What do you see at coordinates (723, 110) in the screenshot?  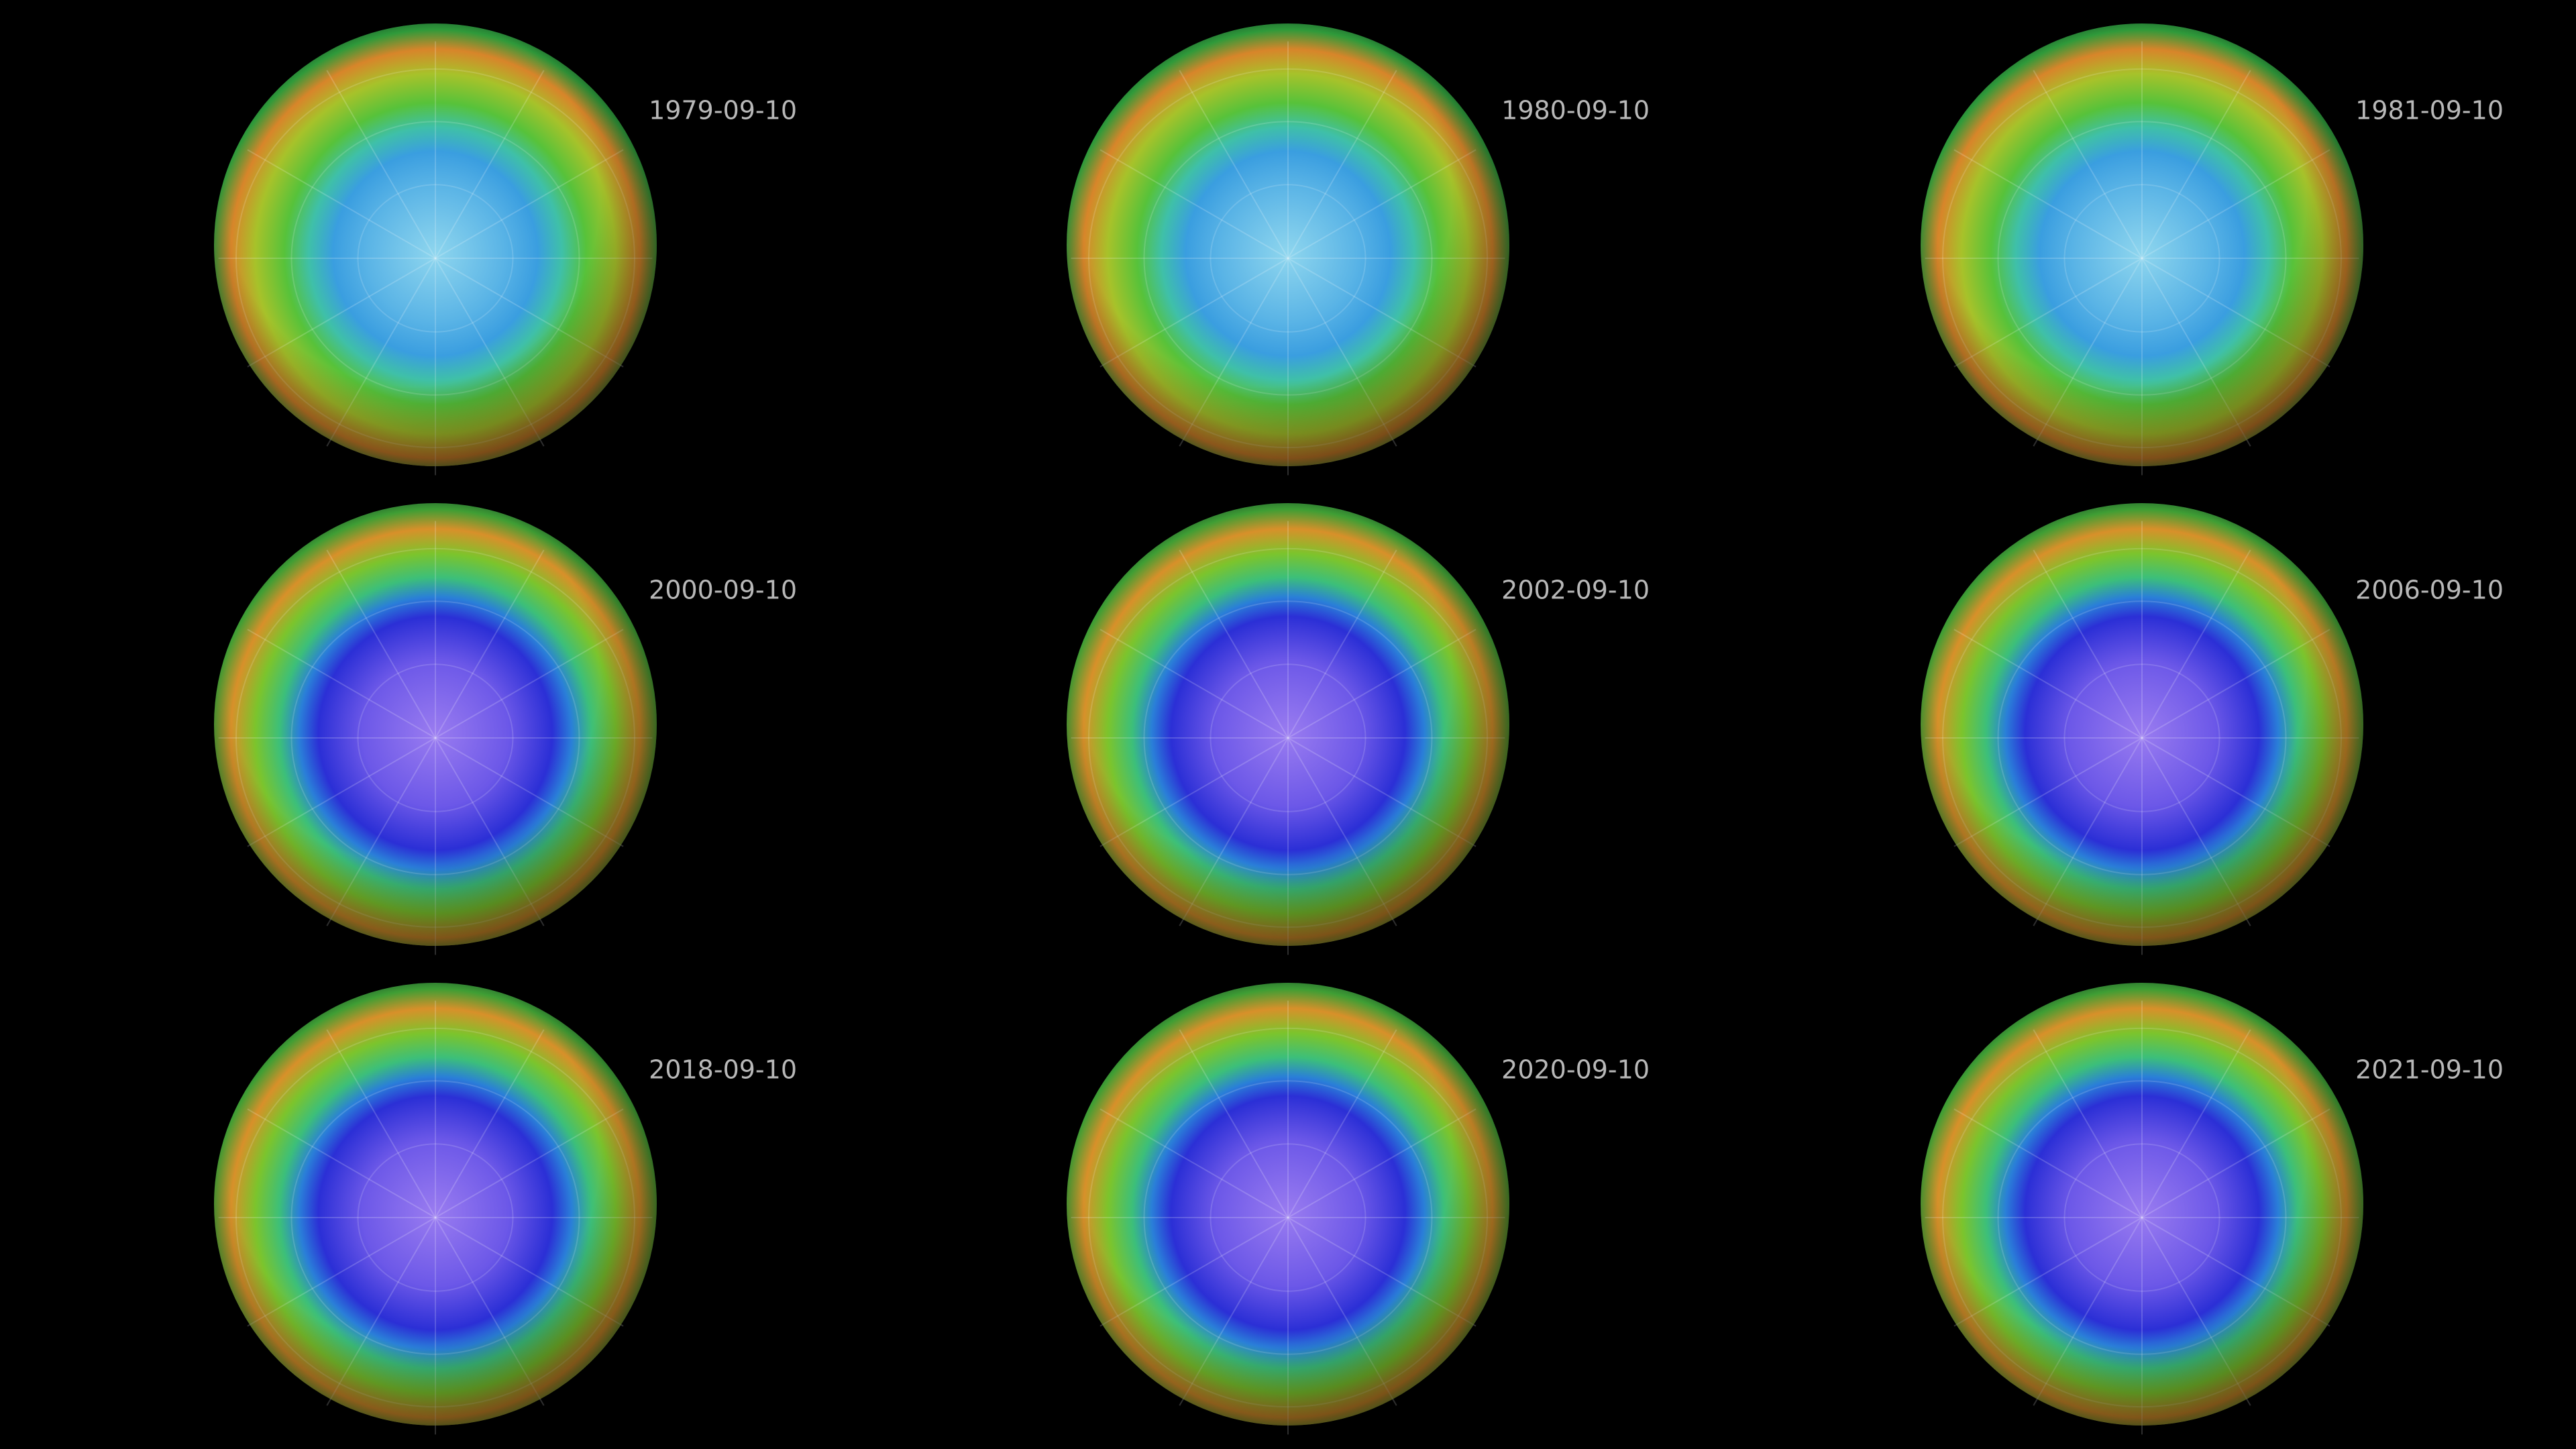 I see `date-label: 1979-09-10` at bounding box center [723, 110].